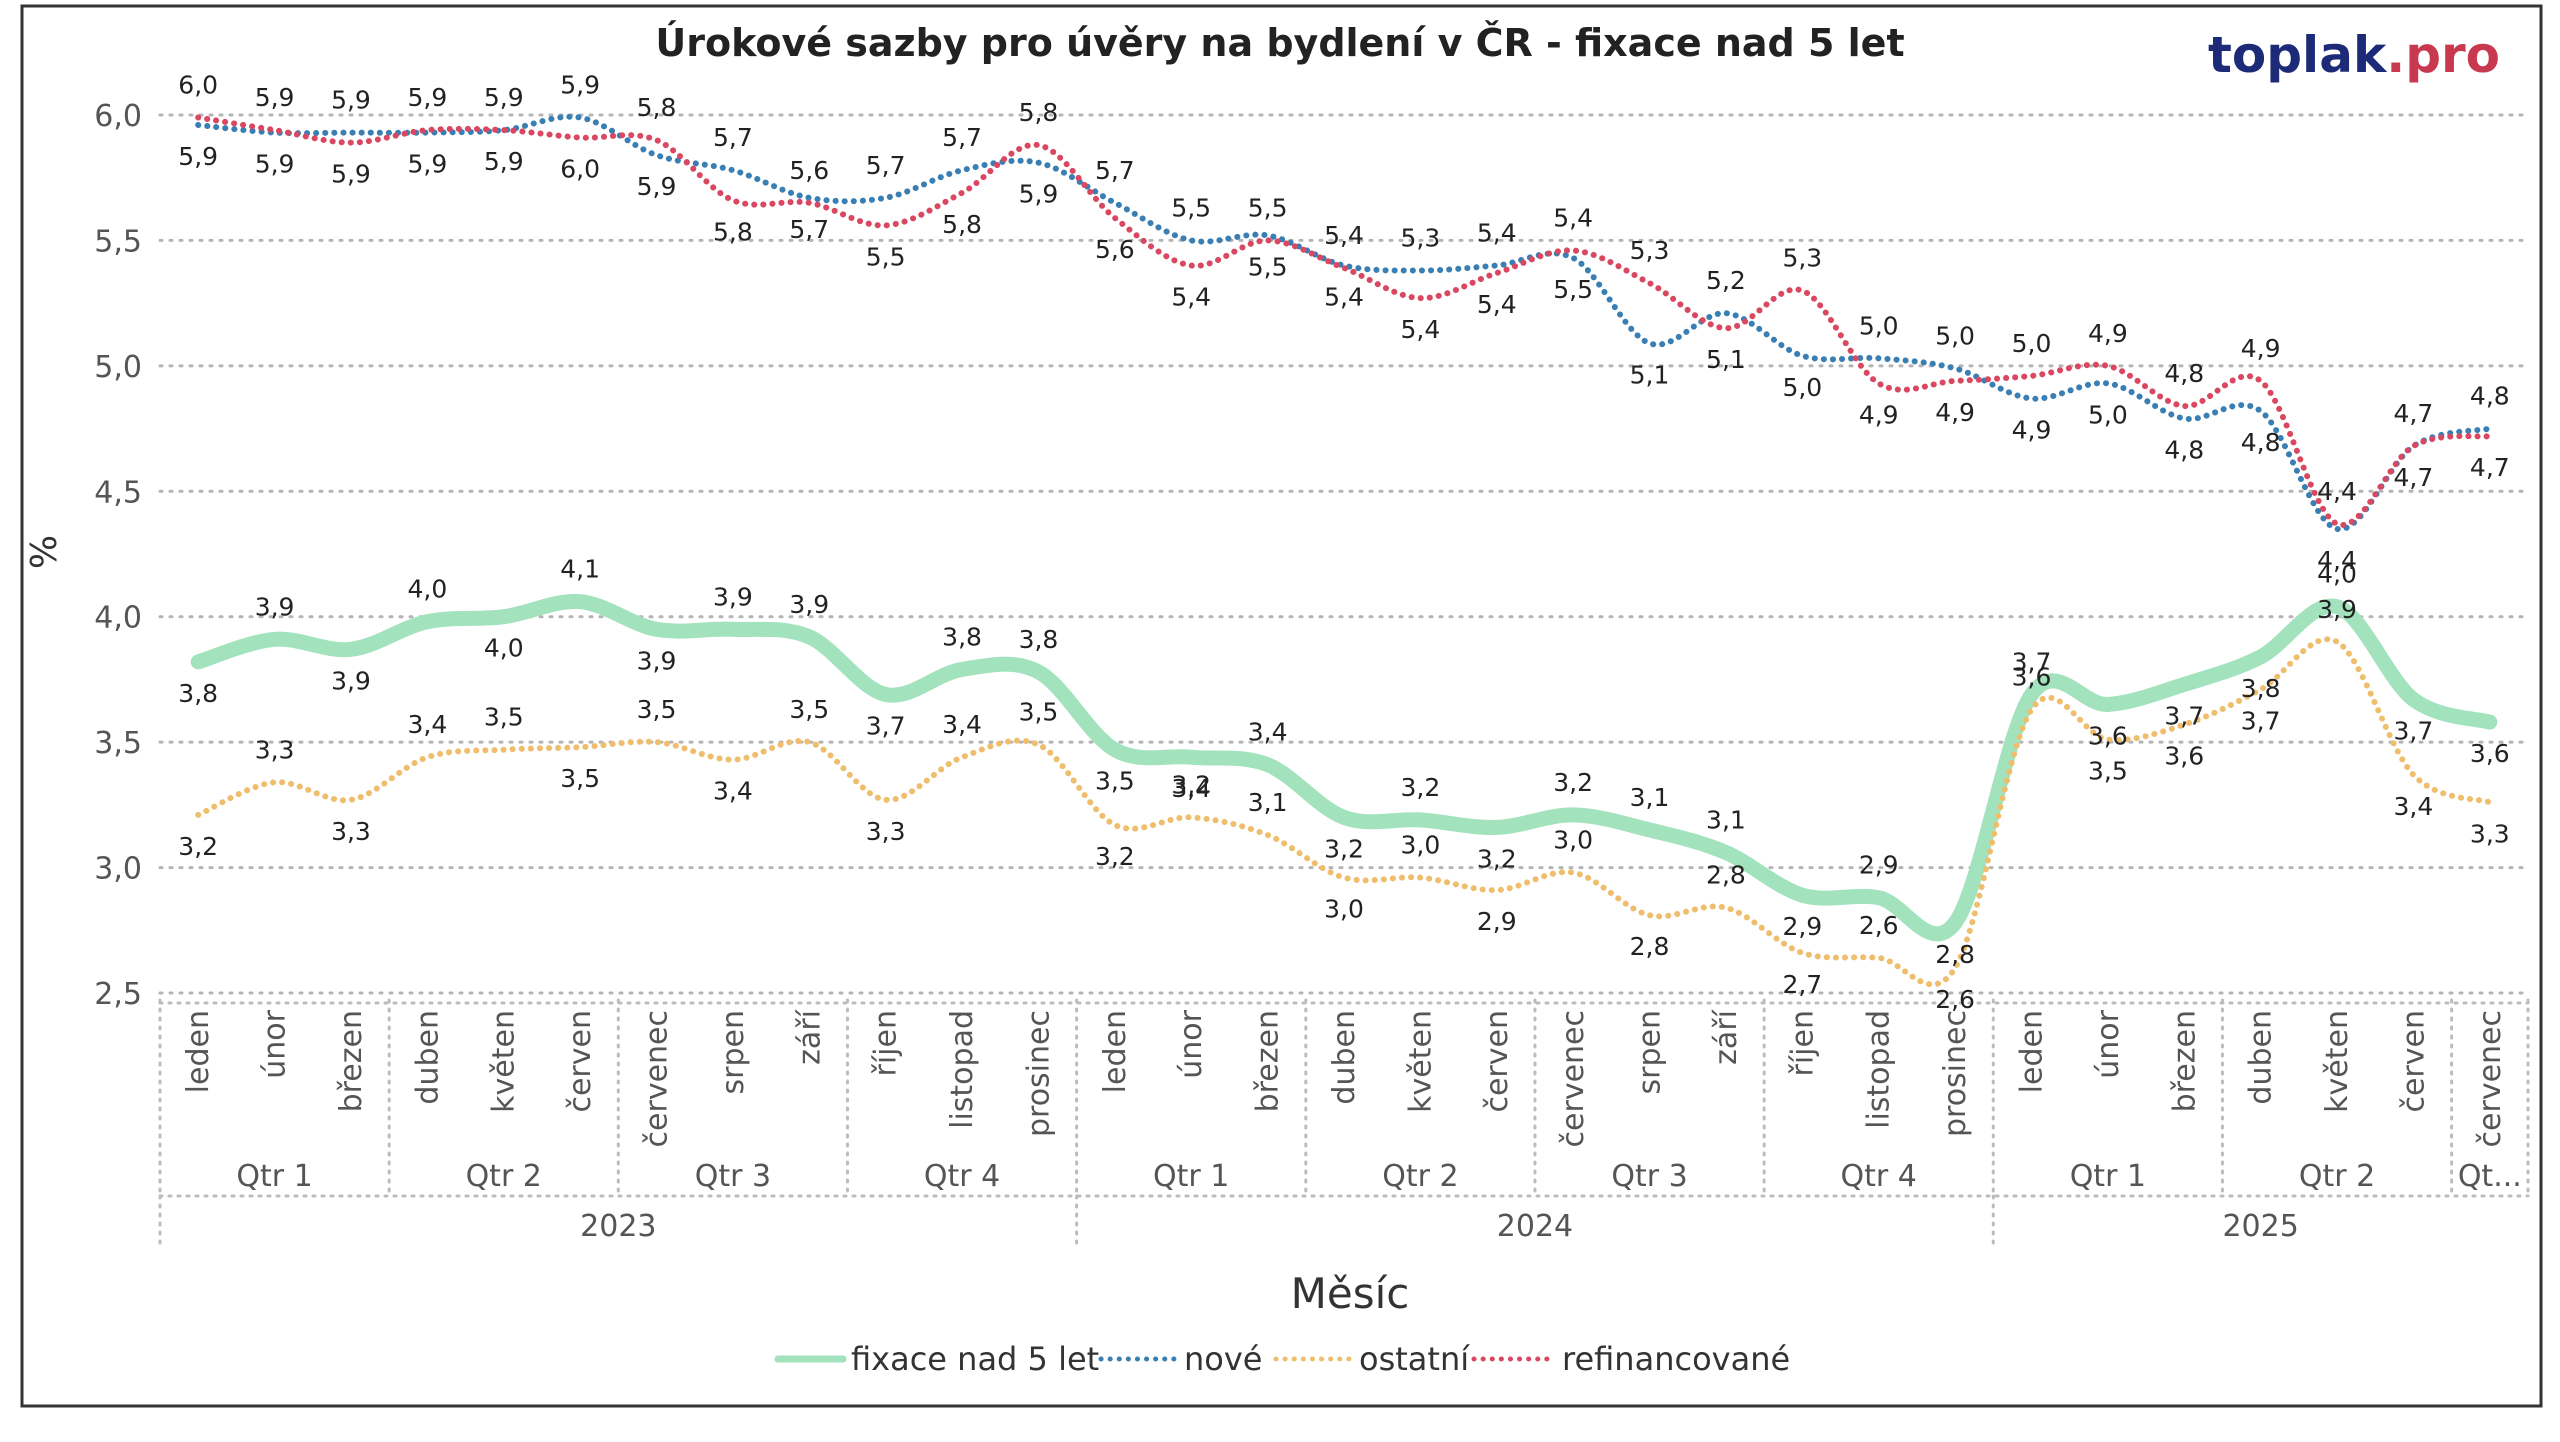  I want to click on data-label-ostatni: 3,7, so click(2261, 720).